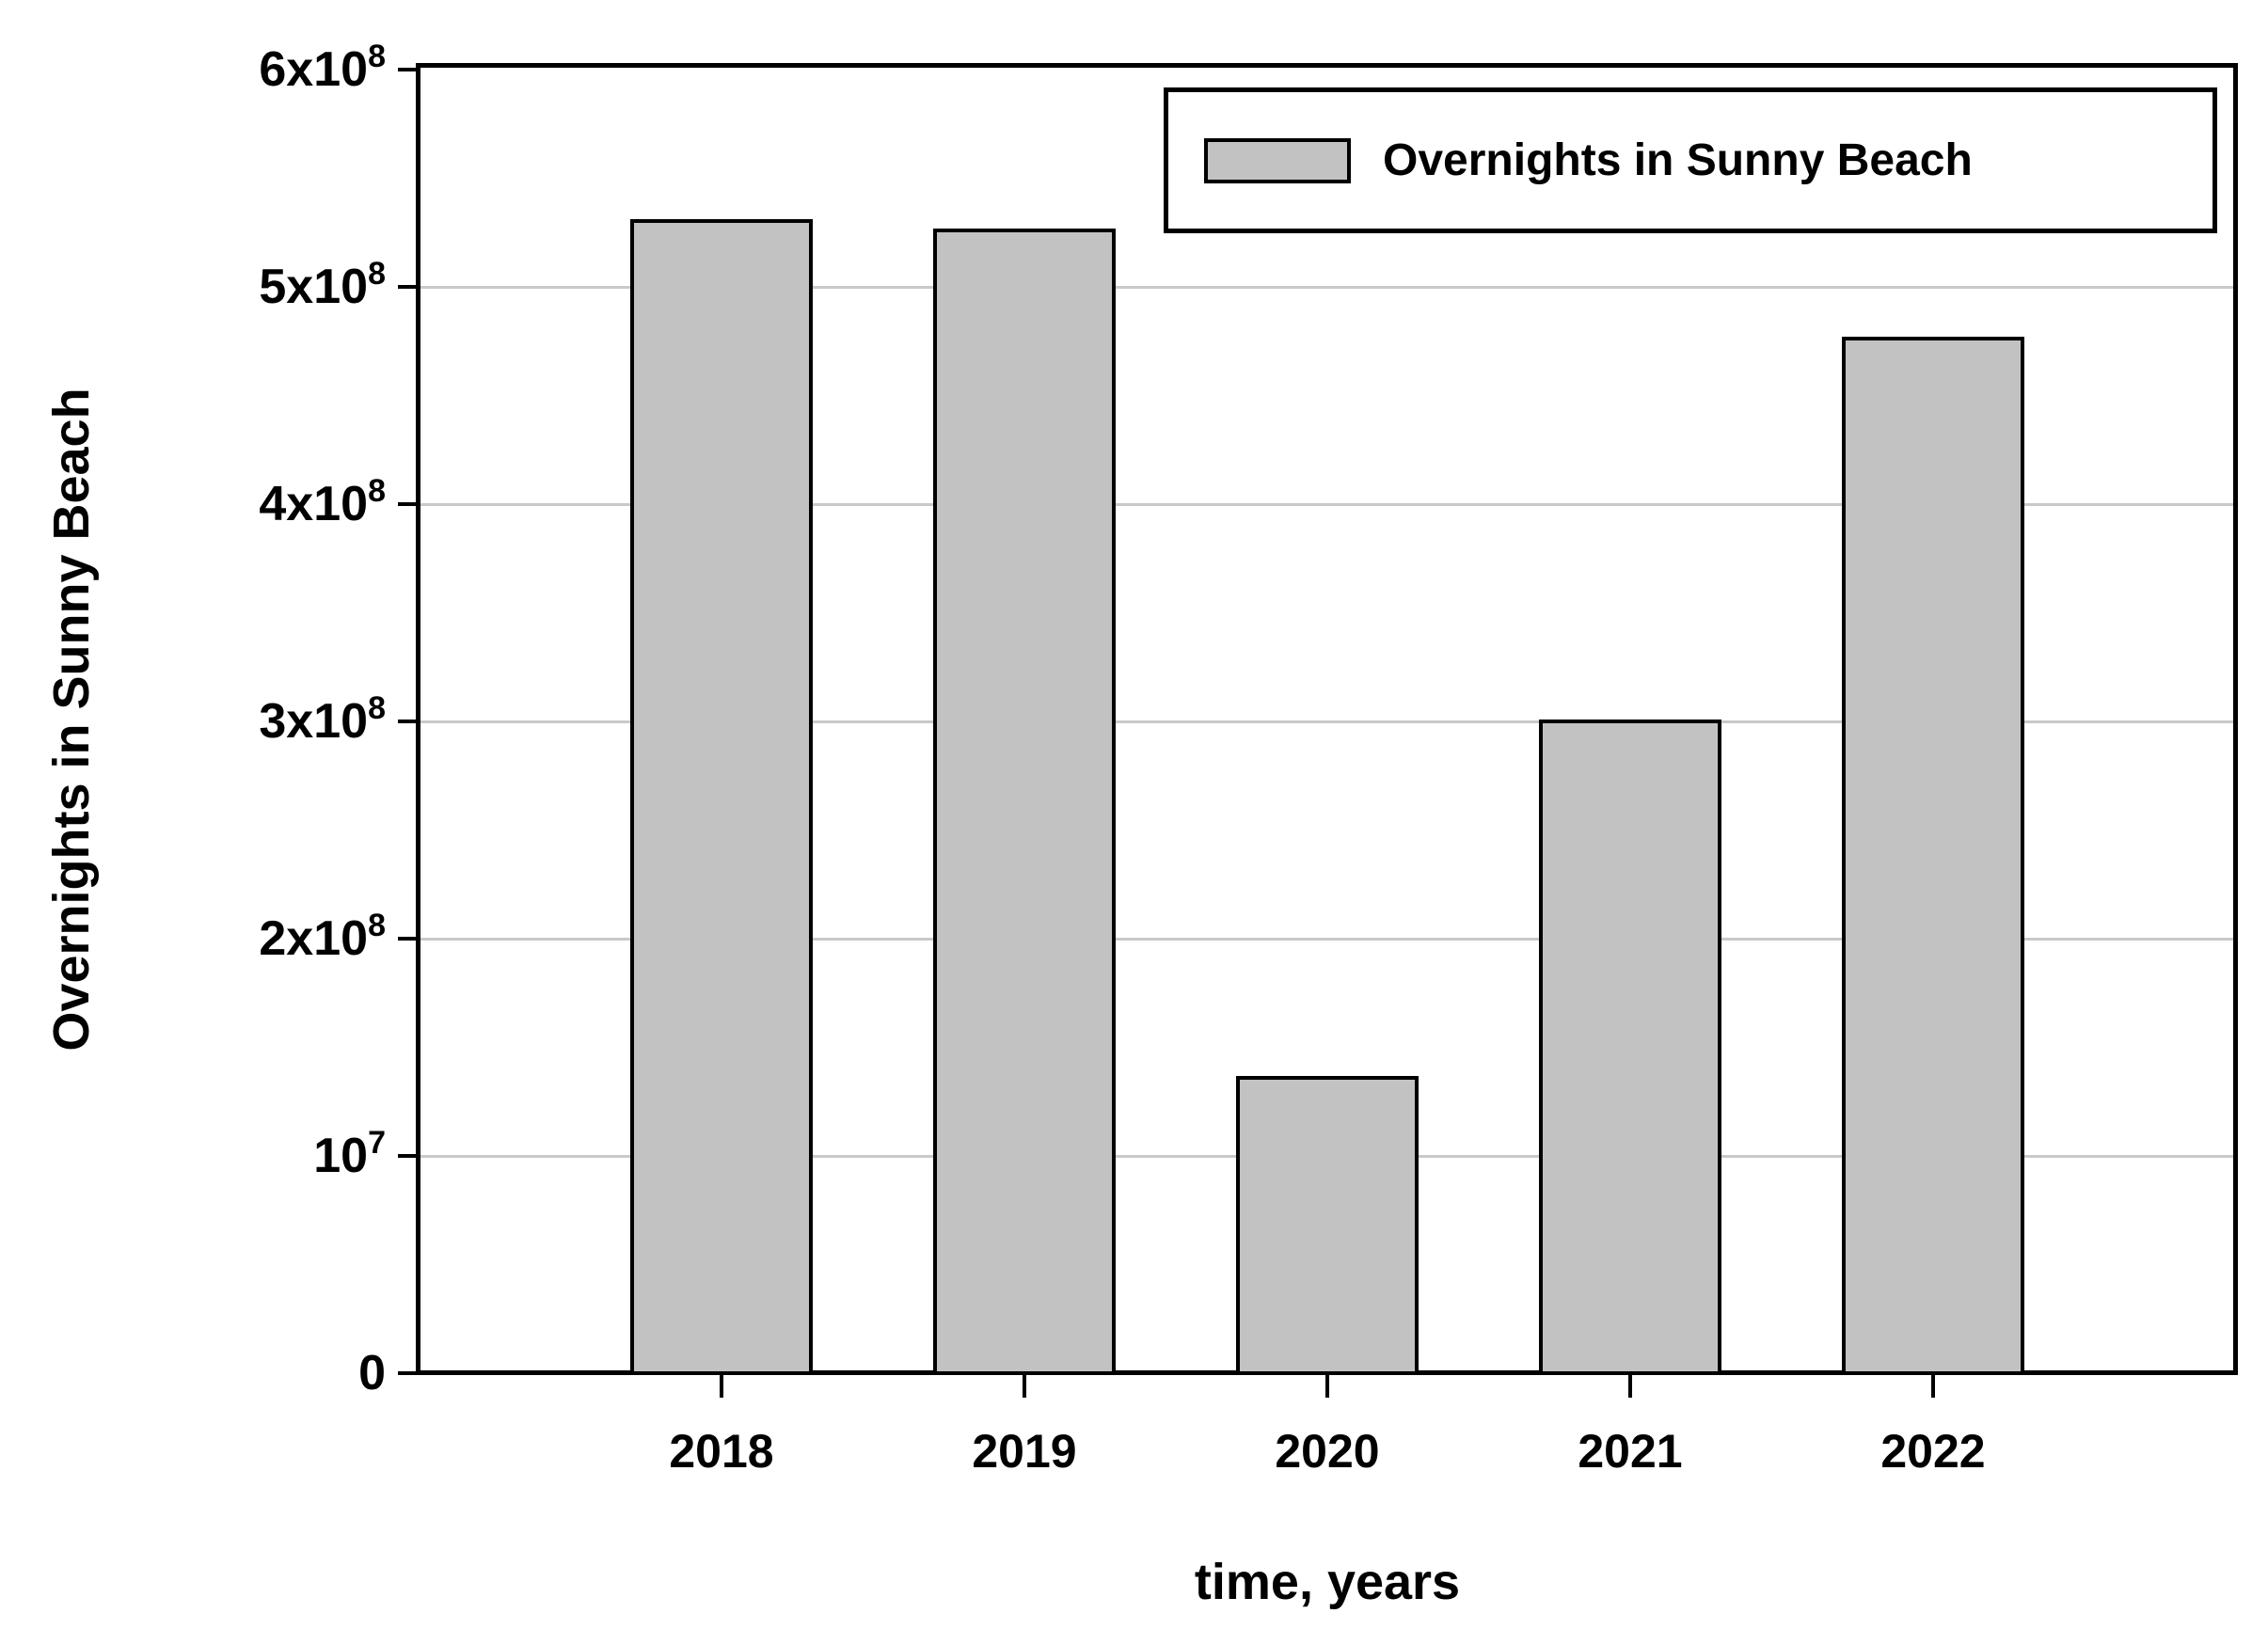 The width and height of the screenshot is (2268, 1645). What do you see at coordinates (322, 719) in the screenshot?
I see `y-tick-label: 3x10⁸` at bounding box center [322, 719].